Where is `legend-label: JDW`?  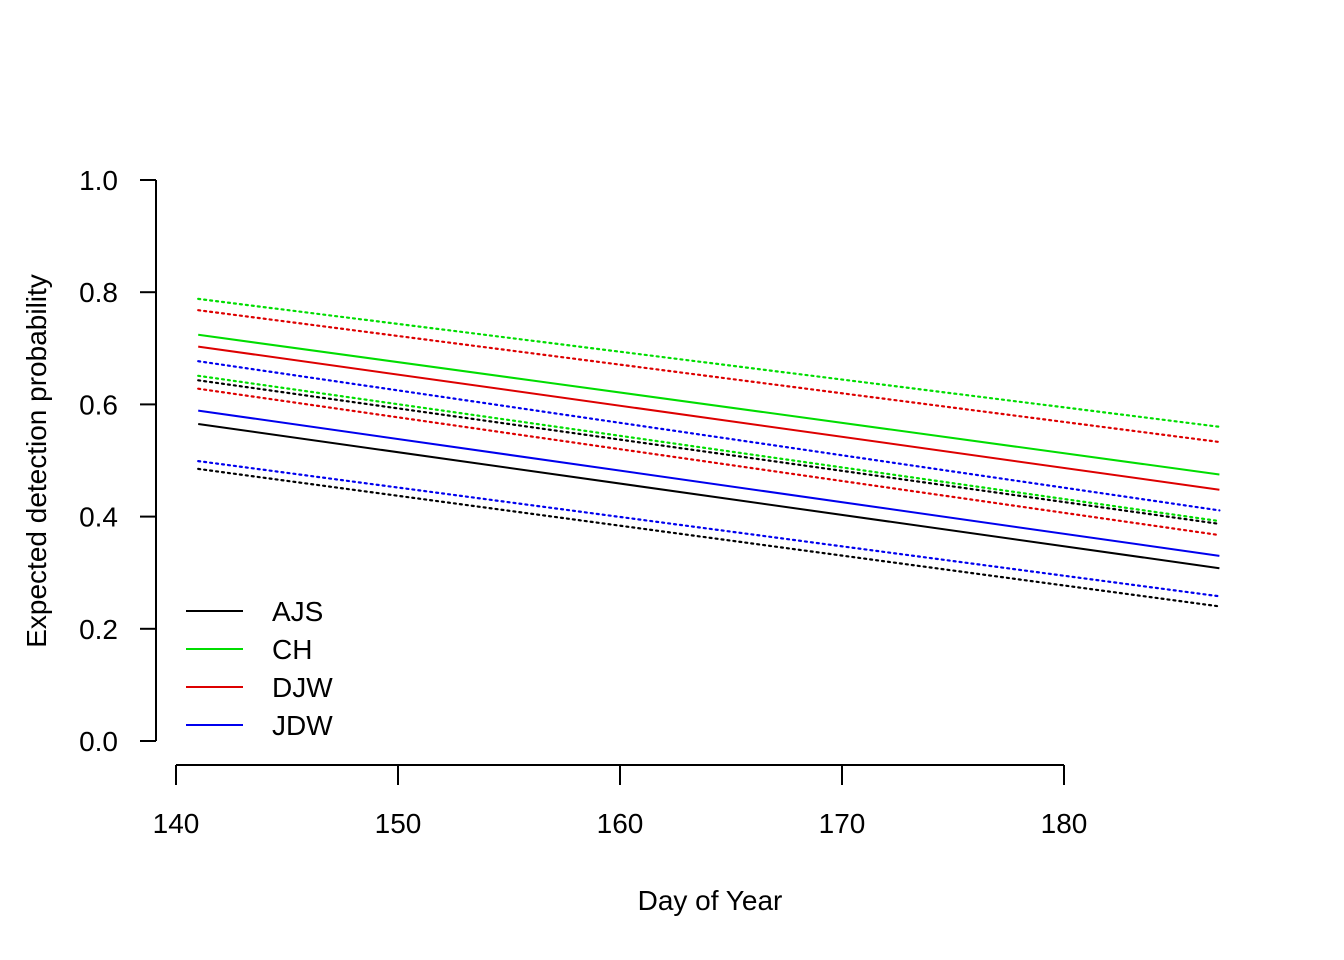
legend-label: JDW is located at coordinates (302, 725).